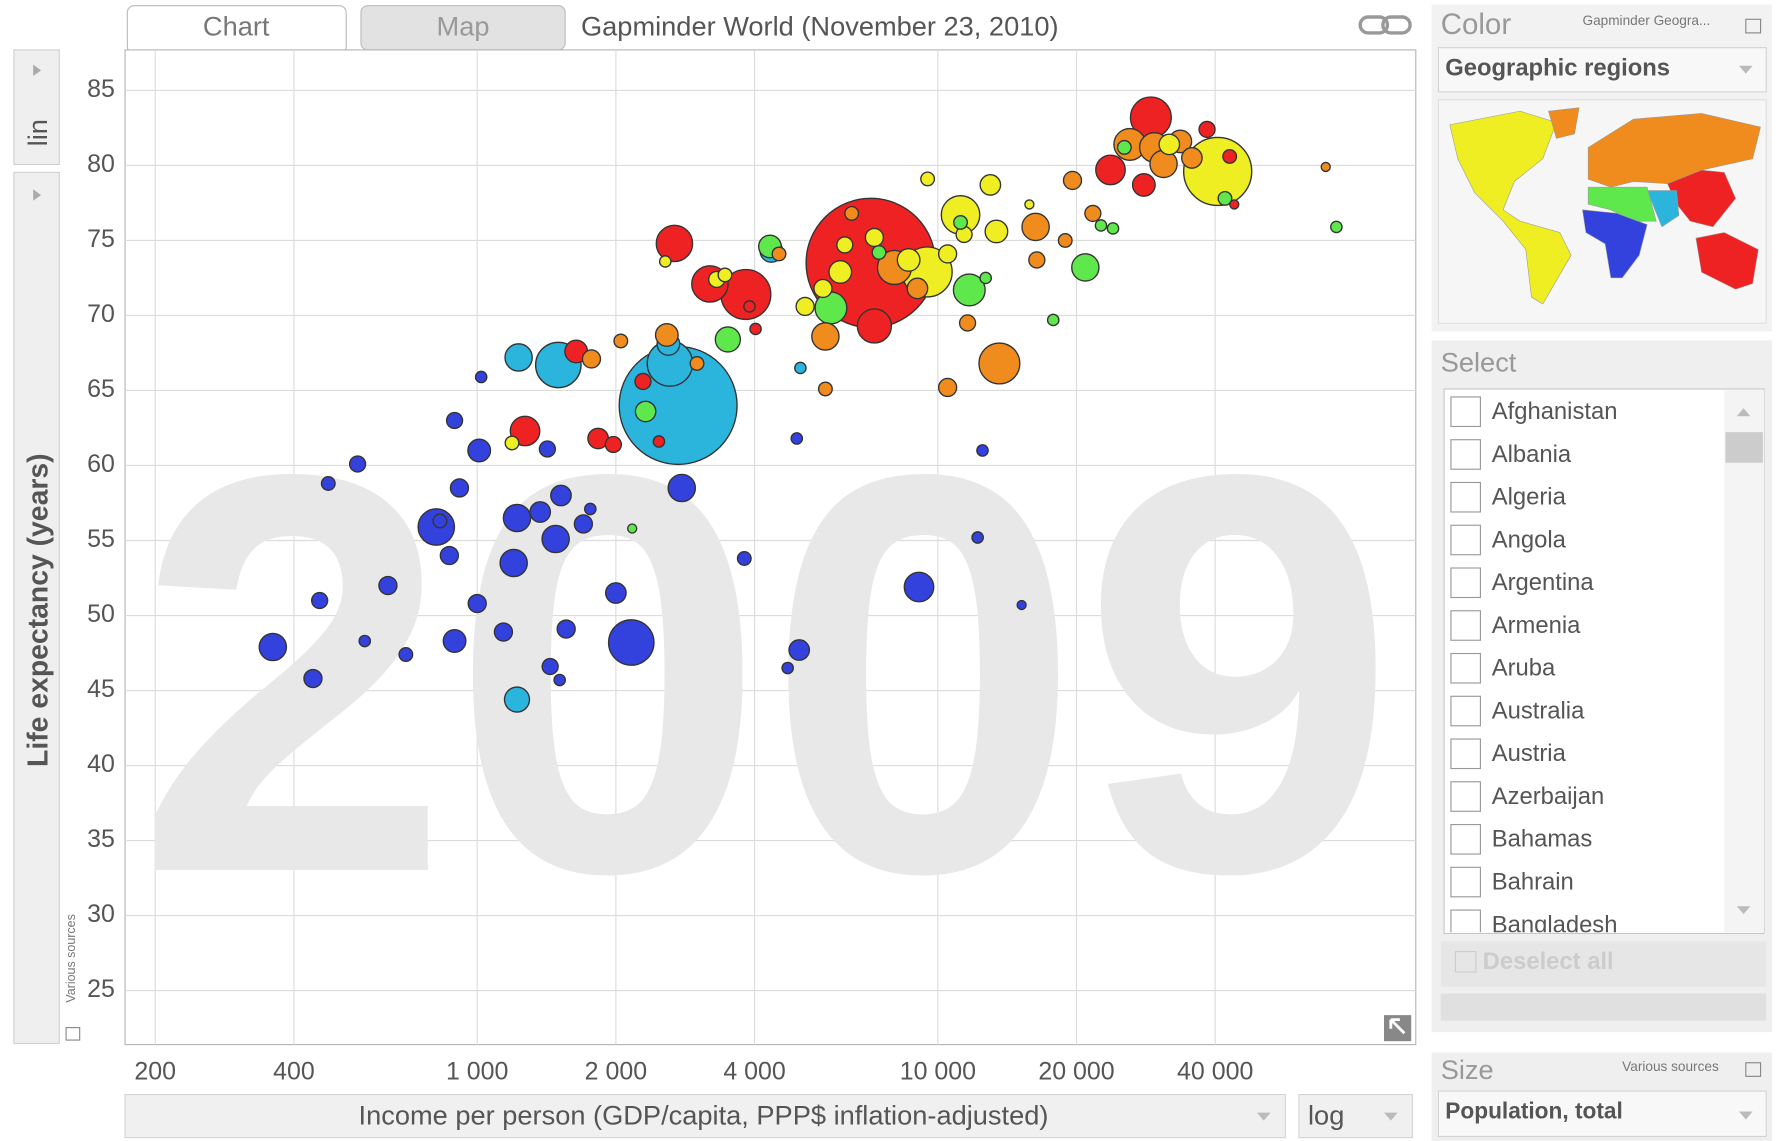  I want to click on country-name: Argentina, so click(1543, 582).